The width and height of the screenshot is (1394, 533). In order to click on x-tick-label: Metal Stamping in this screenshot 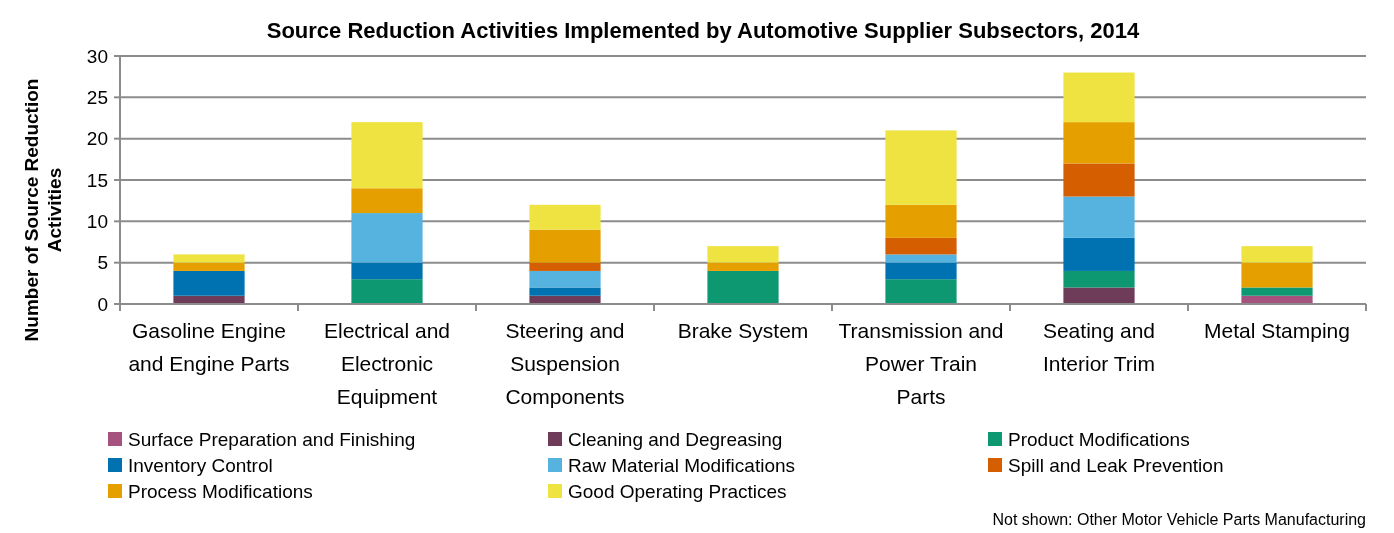, I will do `click(1277, 330)`.